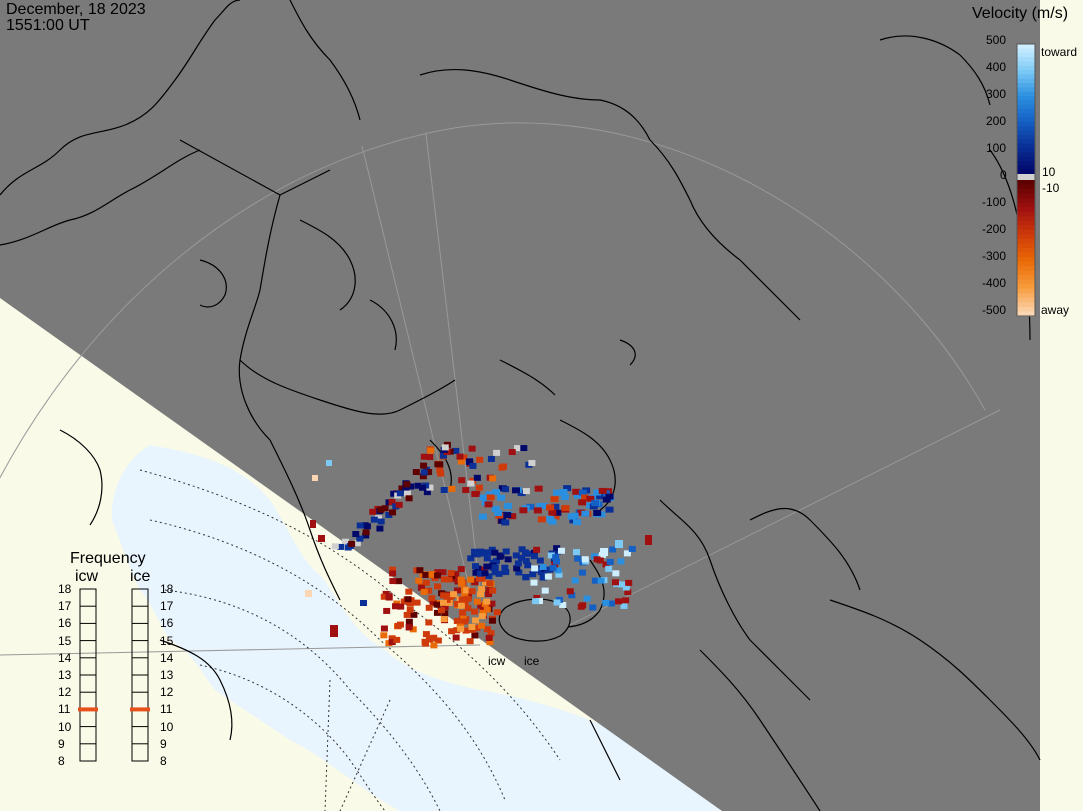 The image size is (1083, 811). Describe the element at coordinates (65, 726) in the screenshot. I see `frequency-tick-icw: 10` at that location.